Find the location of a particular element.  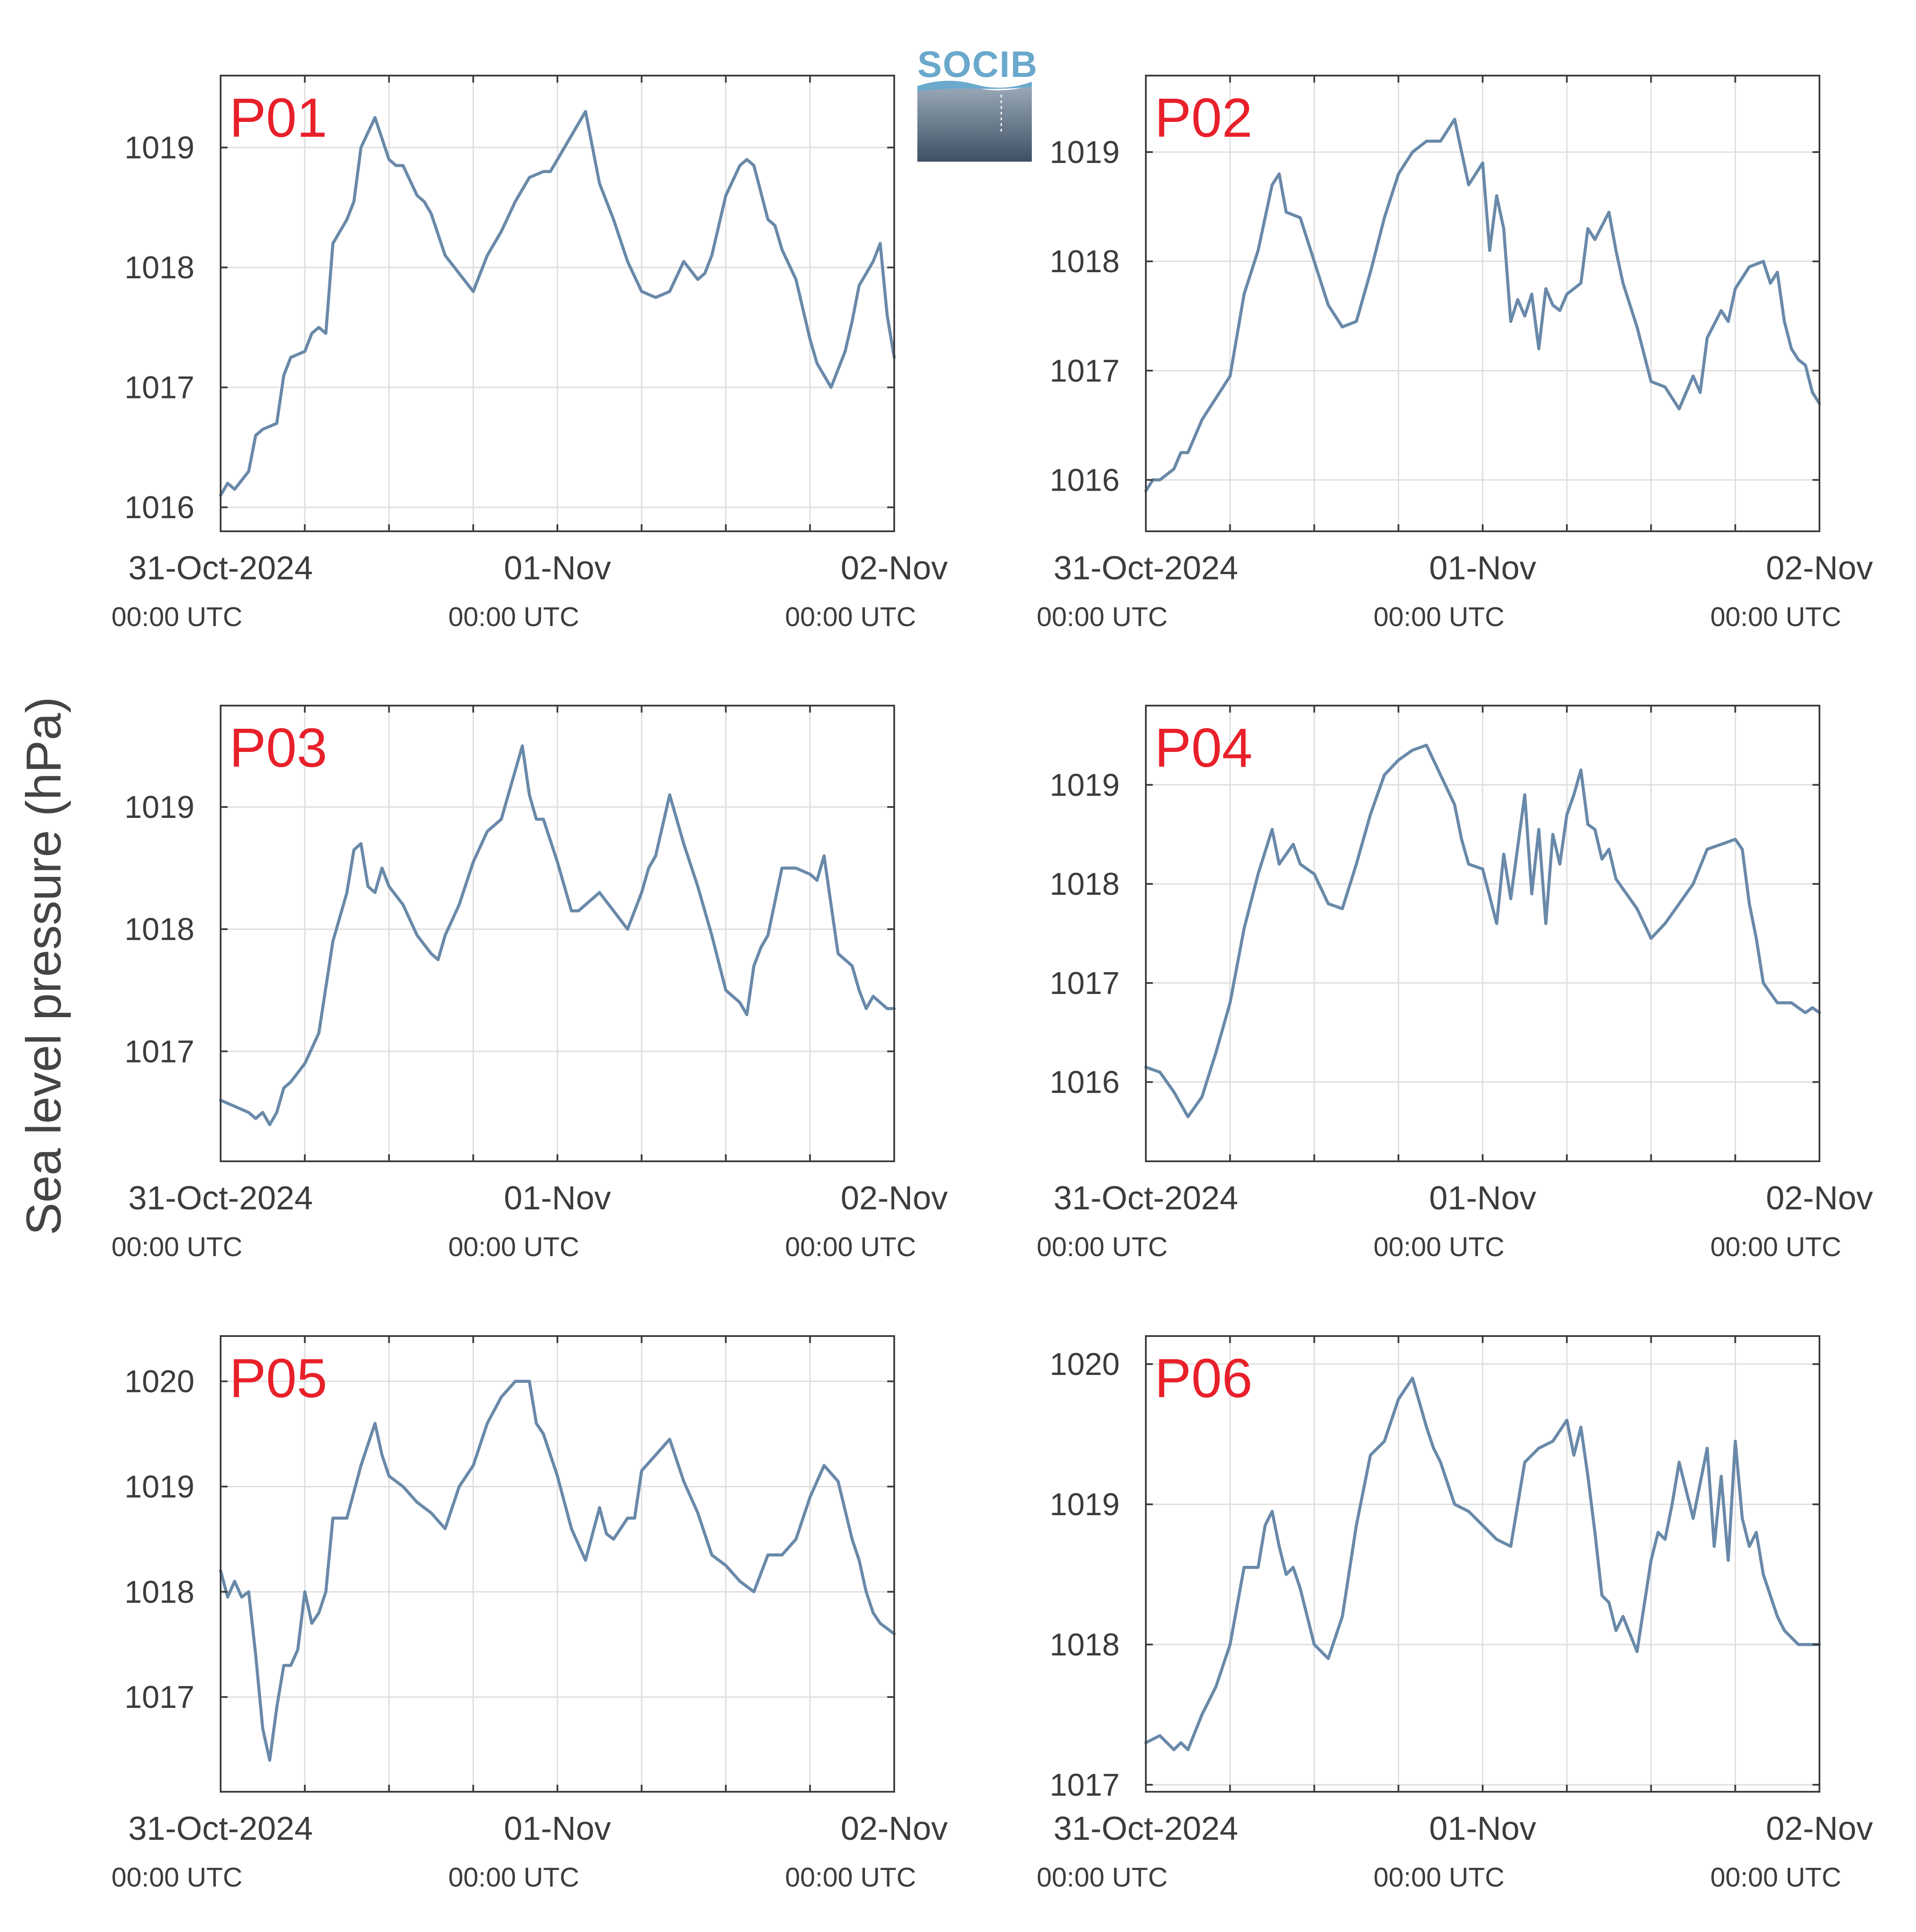

p05-panel-label: P05 is located at coordinates (278, 1378).